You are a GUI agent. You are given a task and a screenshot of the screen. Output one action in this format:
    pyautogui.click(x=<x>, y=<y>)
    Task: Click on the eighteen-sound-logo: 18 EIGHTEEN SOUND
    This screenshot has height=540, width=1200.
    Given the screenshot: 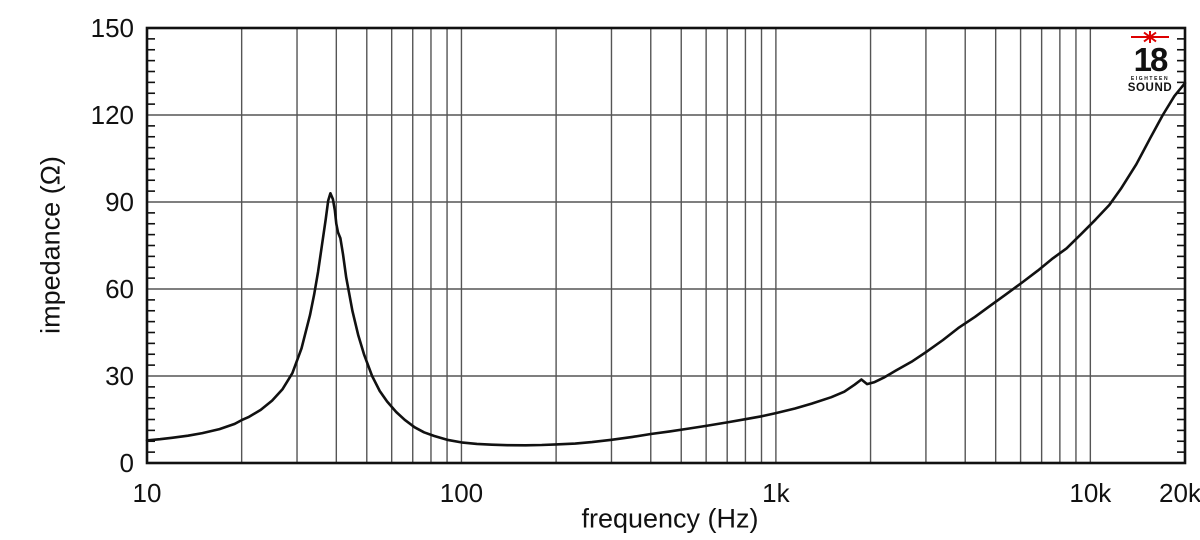 What is the action you would take?
    pyautogui.click(x=1150, y=62)
    